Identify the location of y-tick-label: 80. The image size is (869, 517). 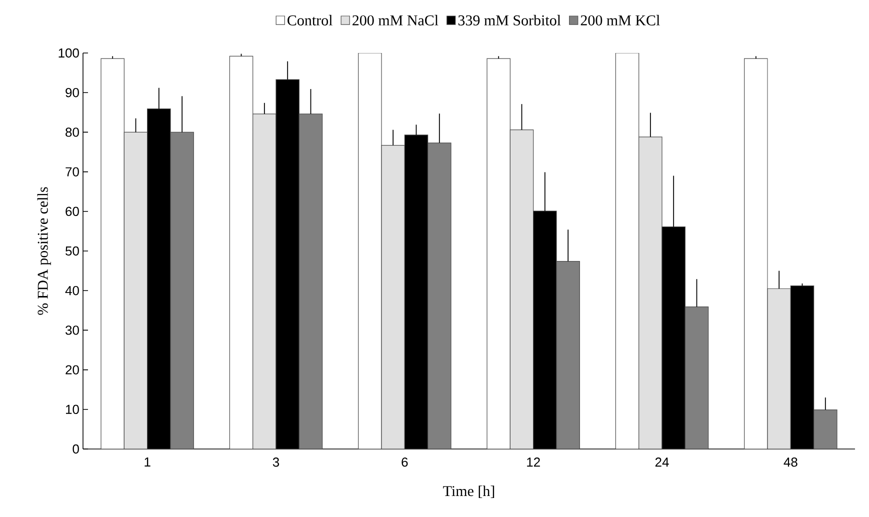
(72, 132).